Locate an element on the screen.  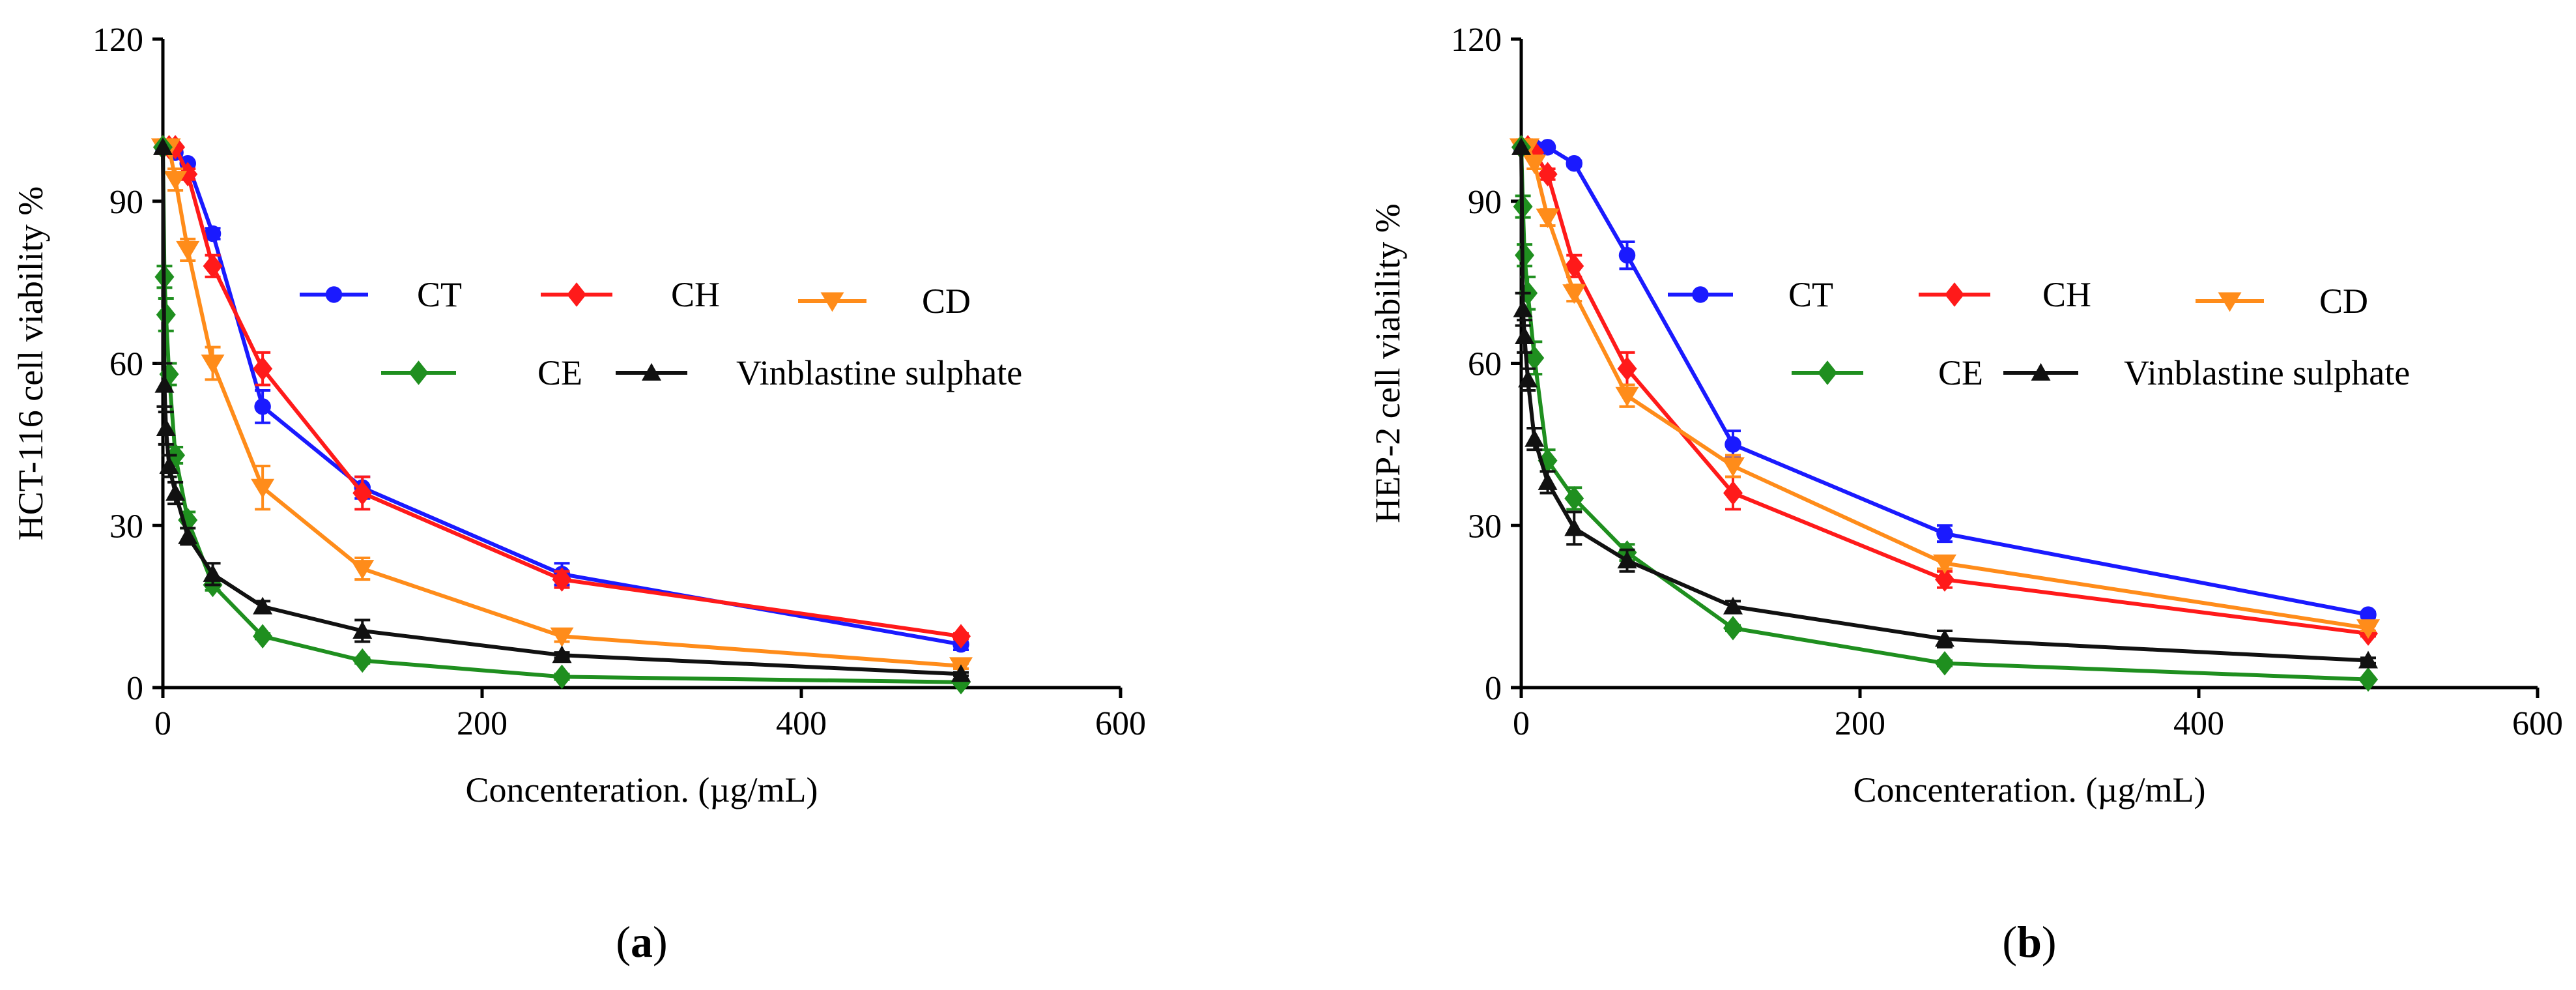
legend-entry-vinblastine-sulphate: Vinblastine sulphate is located at coordinates (2206, 372).